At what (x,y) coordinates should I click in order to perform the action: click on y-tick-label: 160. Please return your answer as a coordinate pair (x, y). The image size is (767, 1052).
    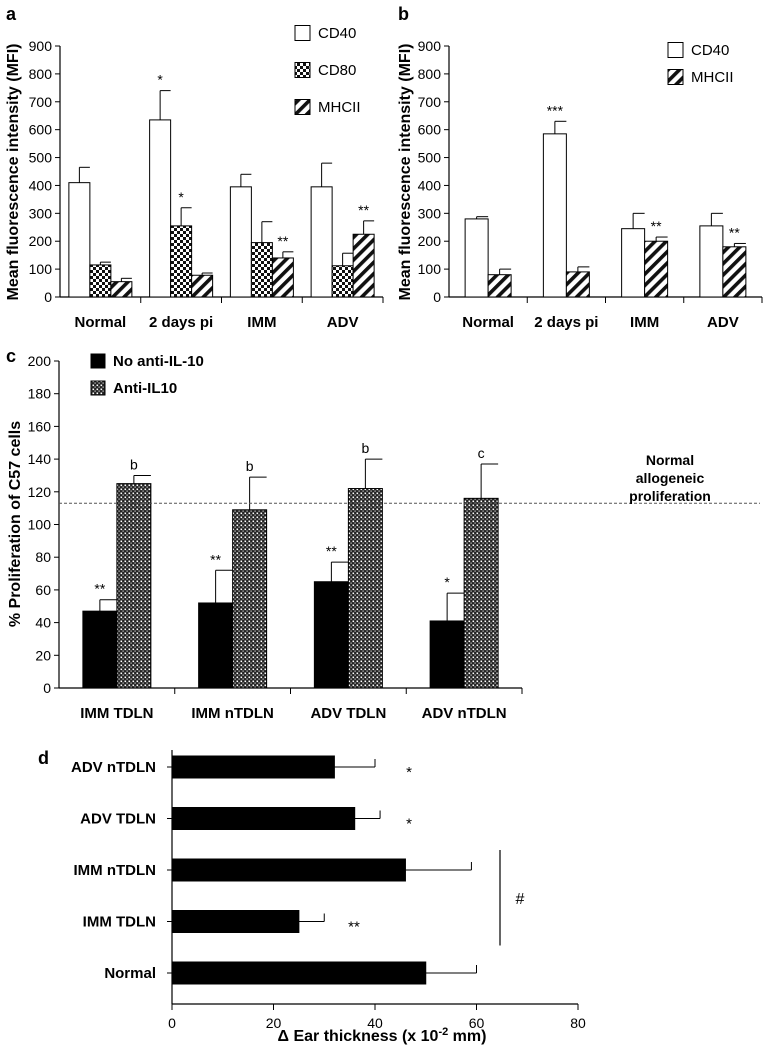
    Looking at the image, I should click on (40, 426).